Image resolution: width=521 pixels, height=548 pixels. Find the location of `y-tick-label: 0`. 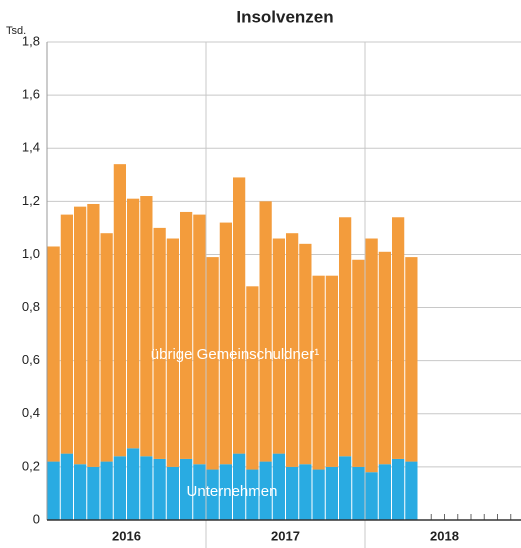

y-tick-label: 0 is located at coordinates (36, 518).